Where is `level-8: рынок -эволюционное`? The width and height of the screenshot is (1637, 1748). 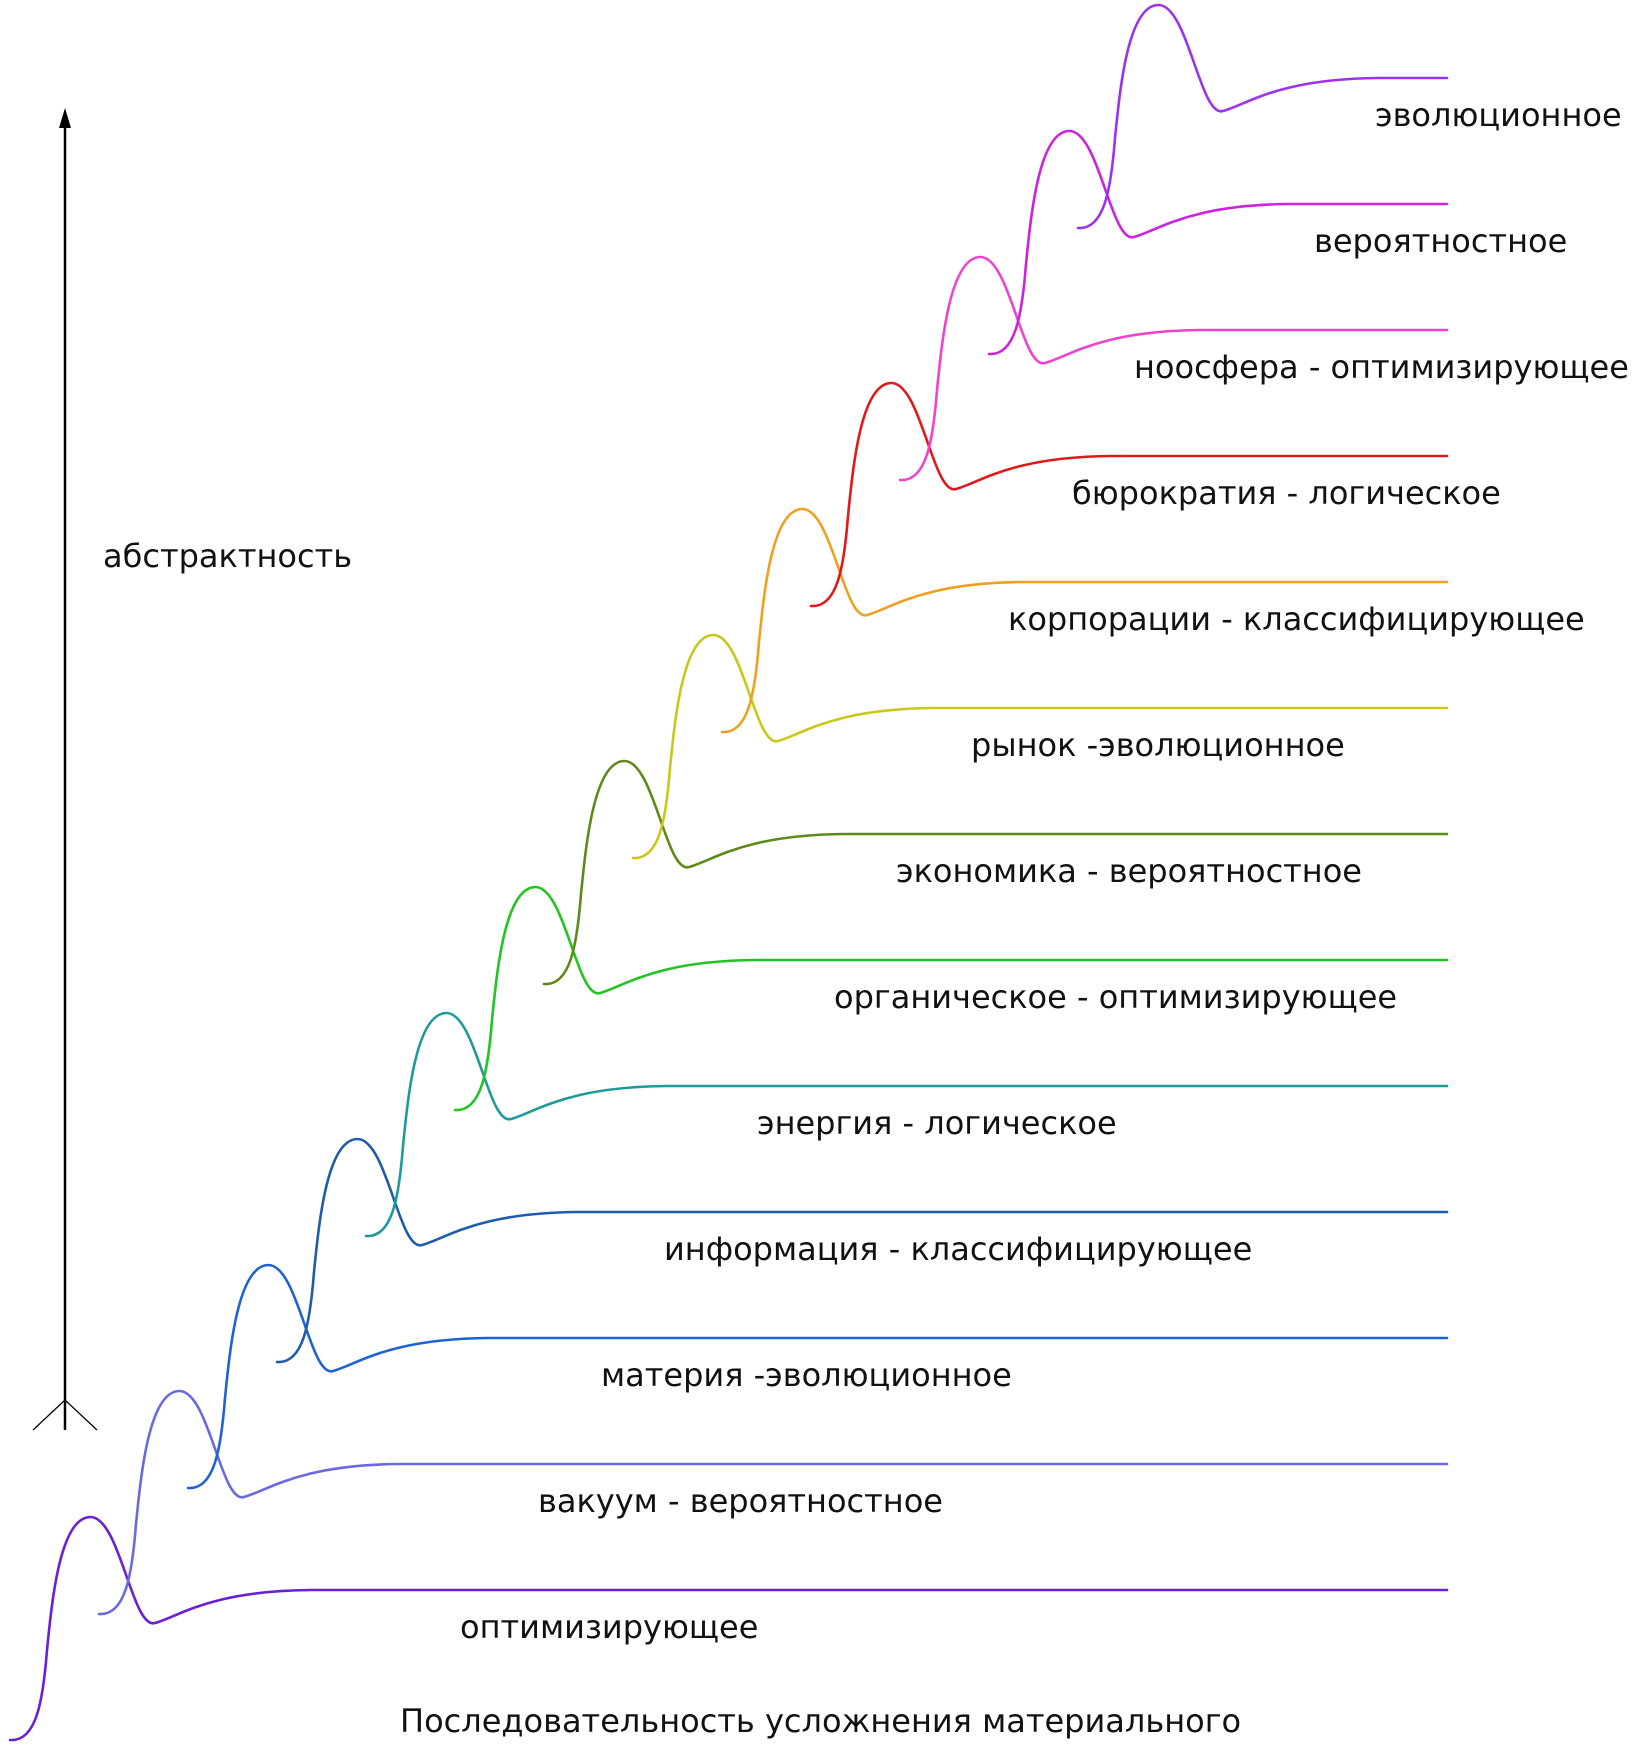
level-8: рынок -эволюционное is located at coordinates (1040, 746).